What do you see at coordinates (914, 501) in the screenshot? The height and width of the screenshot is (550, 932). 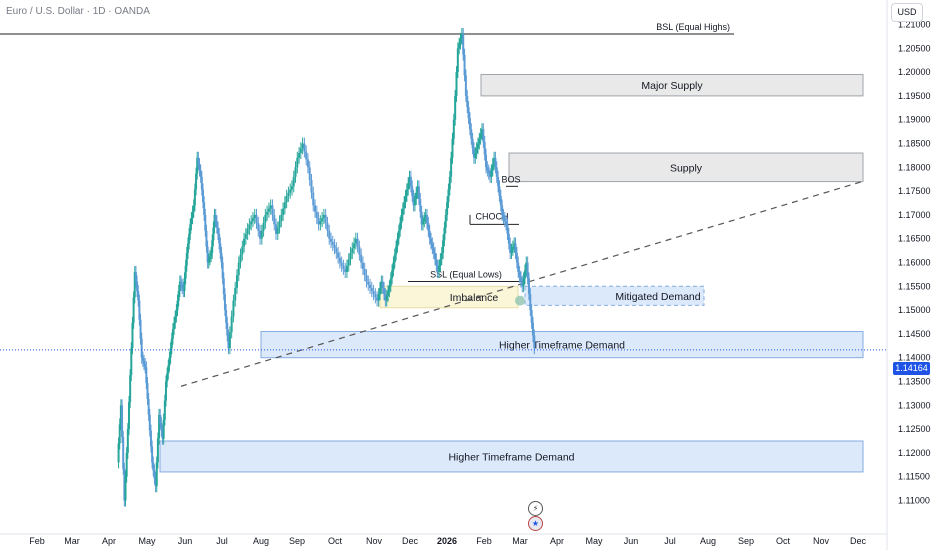 I see `y-tick-label: 1.11000` at bounding box center [914, 501].